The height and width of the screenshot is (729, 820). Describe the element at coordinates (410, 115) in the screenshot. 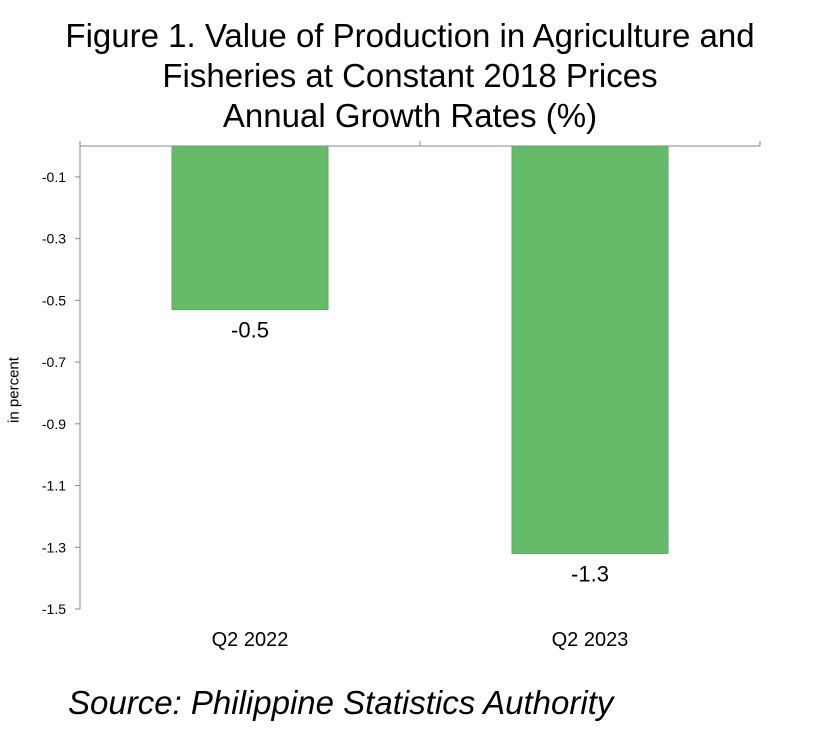

I see `chart-title-line-3: Annual Growth Rates (%)` at that location.